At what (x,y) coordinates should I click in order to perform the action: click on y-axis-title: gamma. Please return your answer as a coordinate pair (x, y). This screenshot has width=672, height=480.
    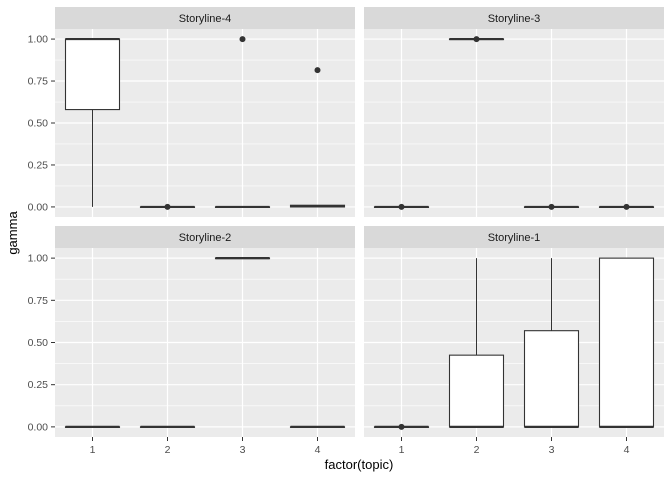
    Looking at the image, I should click on (12, 233).